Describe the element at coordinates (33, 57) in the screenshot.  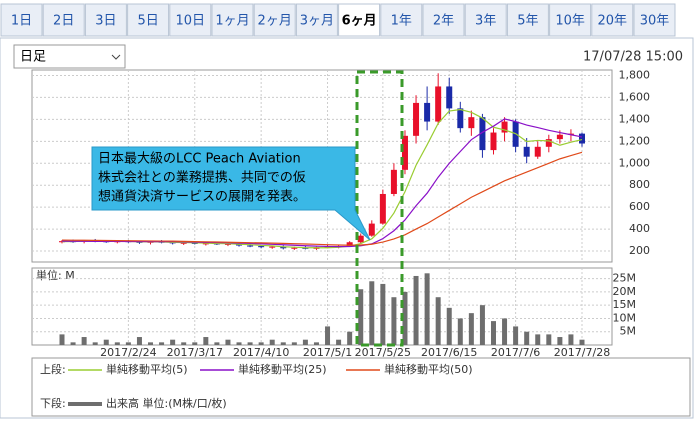
I see `dropdown-value: 日足` at that location.